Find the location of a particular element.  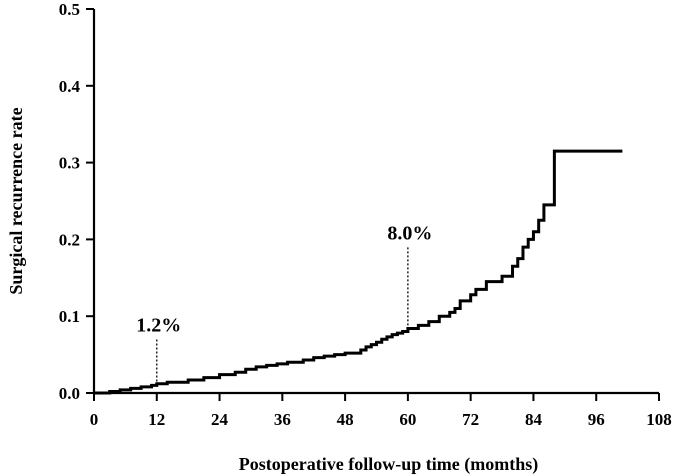

x-tick-label: 0 is located at coordinates (94, 419).